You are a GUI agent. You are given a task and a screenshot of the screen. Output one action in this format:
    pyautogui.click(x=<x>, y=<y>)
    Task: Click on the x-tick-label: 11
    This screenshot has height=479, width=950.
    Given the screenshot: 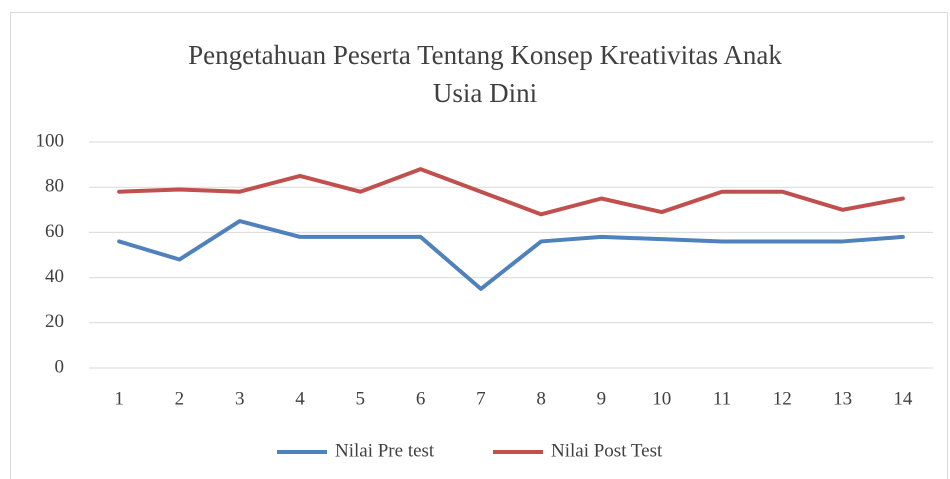 What is the action you would take?
    pyautogui.click(x=722, y=398)
    